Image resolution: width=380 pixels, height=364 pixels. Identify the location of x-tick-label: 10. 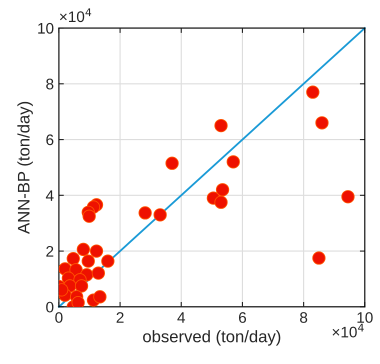
(365, 317).